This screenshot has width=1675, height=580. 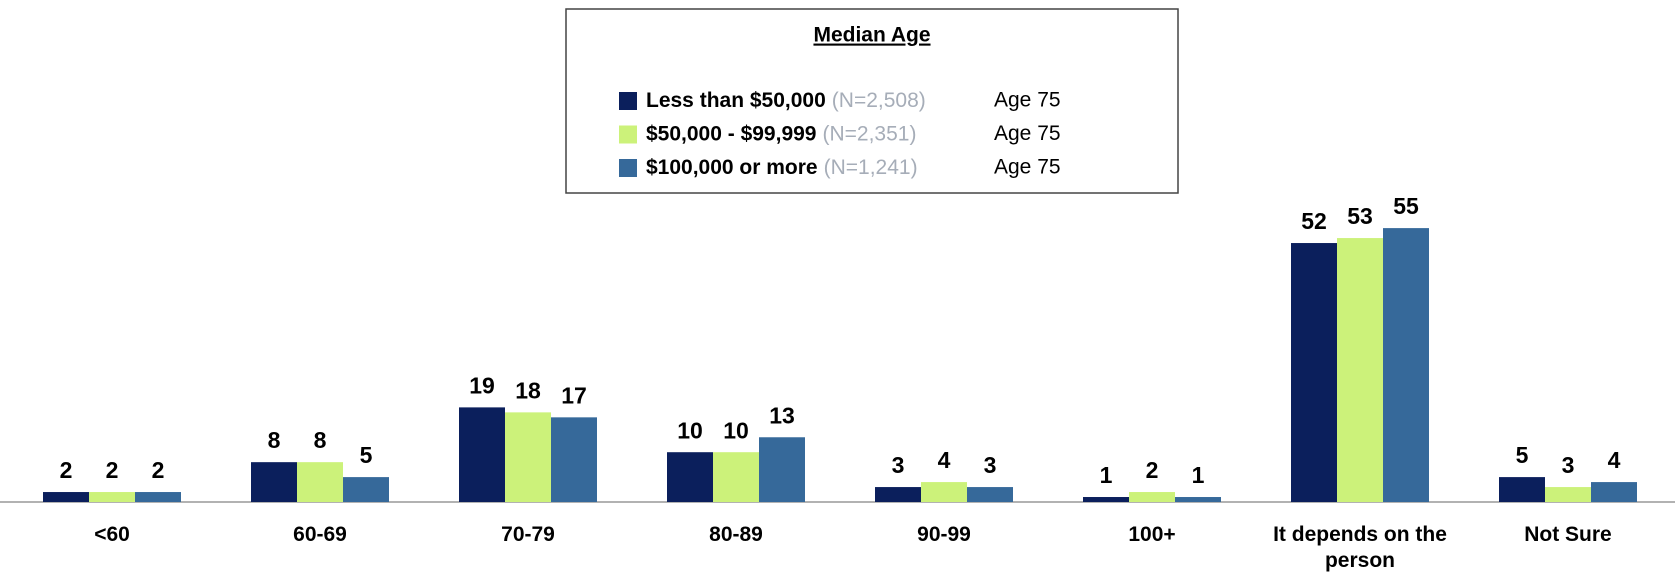 I want to click on data-label: 55, so click(x=1406, y=206).